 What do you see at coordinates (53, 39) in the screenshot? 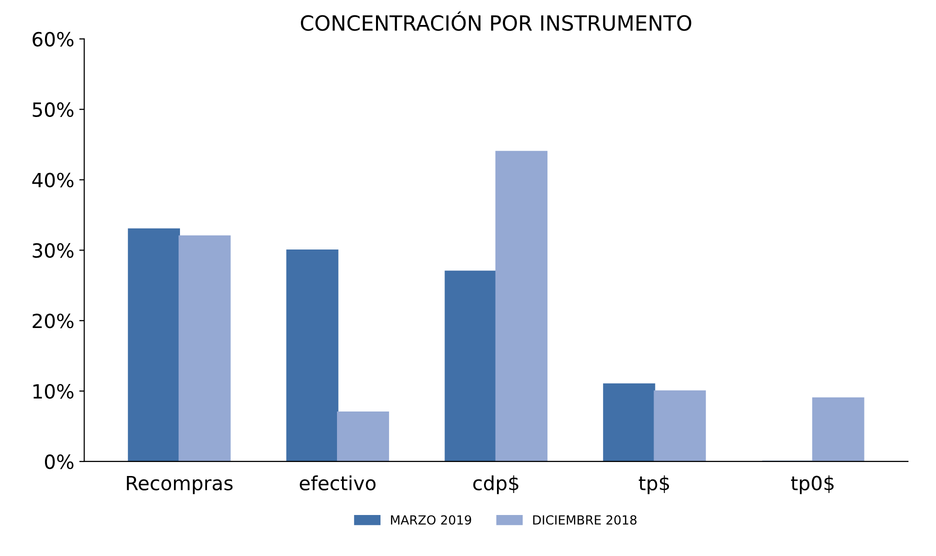
I see `y-tick-label: 60%` at bounding box center [53, 39].